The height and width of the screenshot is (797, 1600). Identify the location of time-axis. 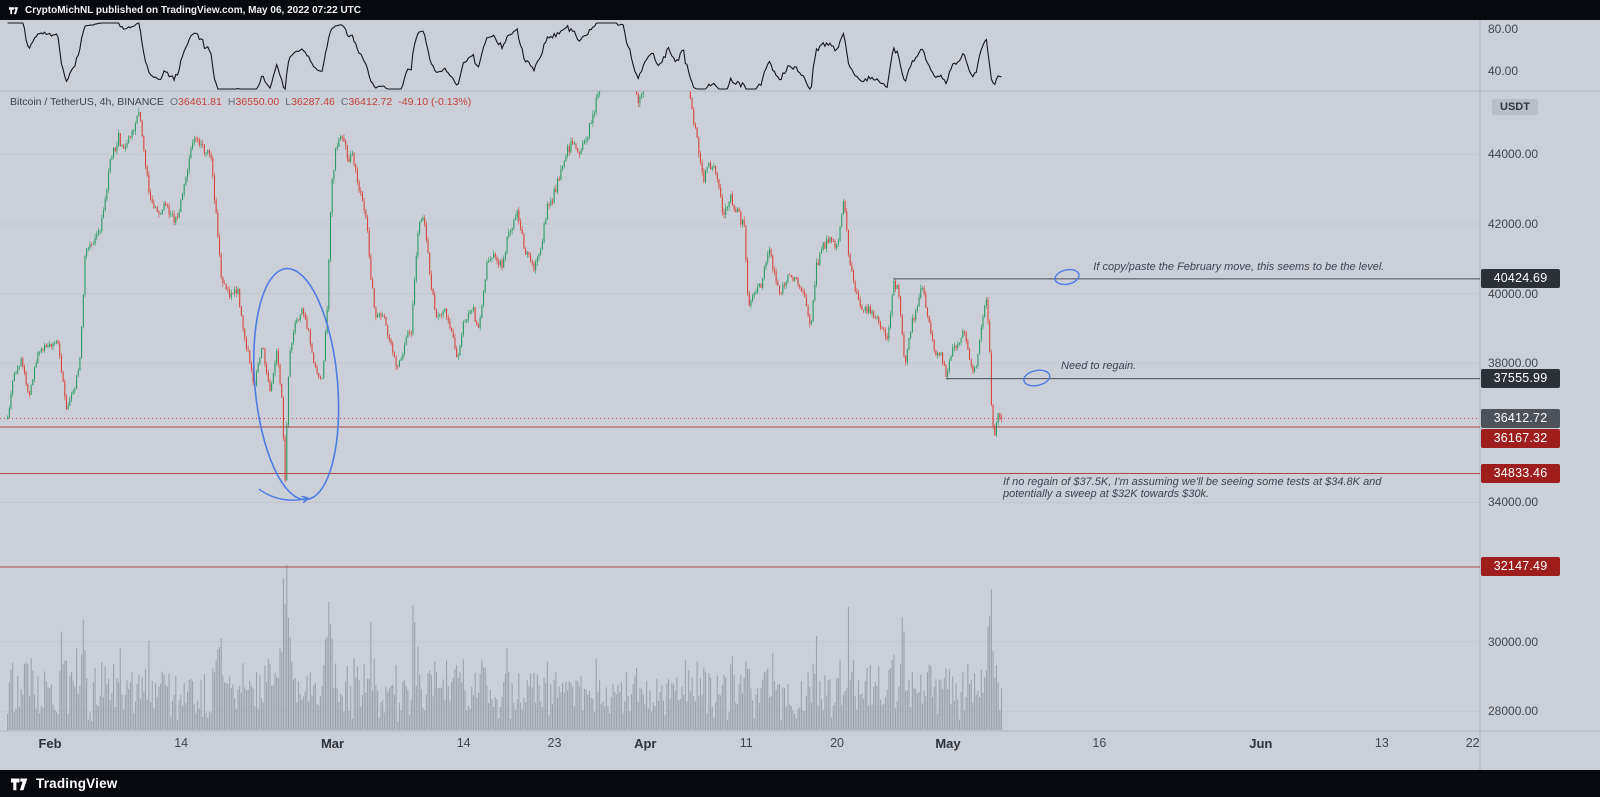
(740, 750).